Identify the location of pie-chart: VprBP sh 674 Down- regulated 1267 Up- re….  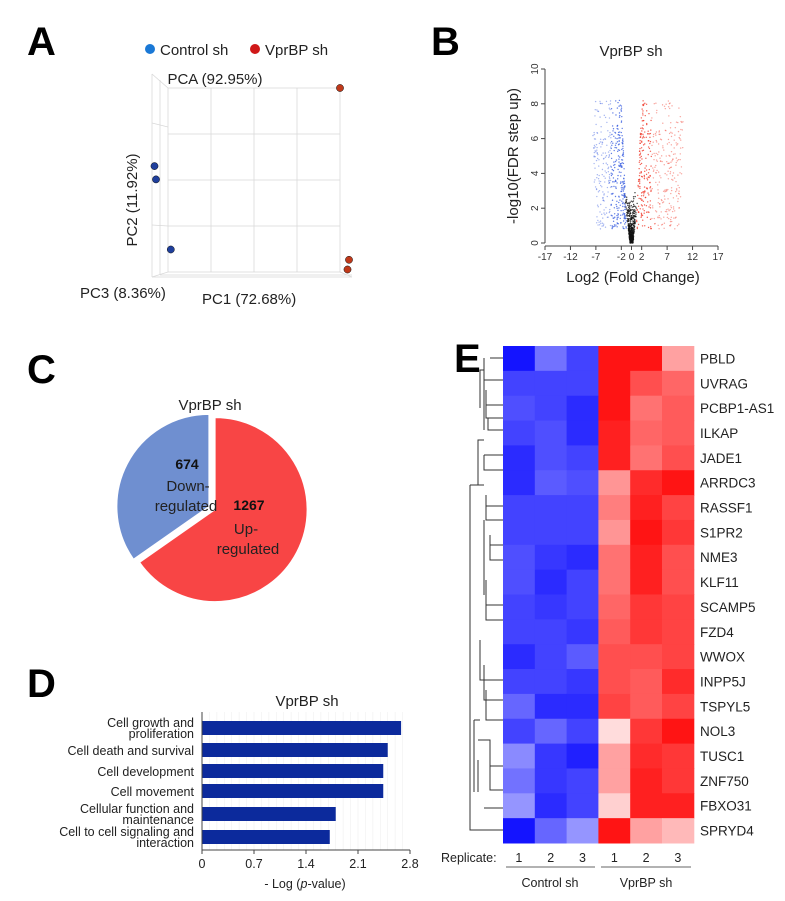
(212, 500).